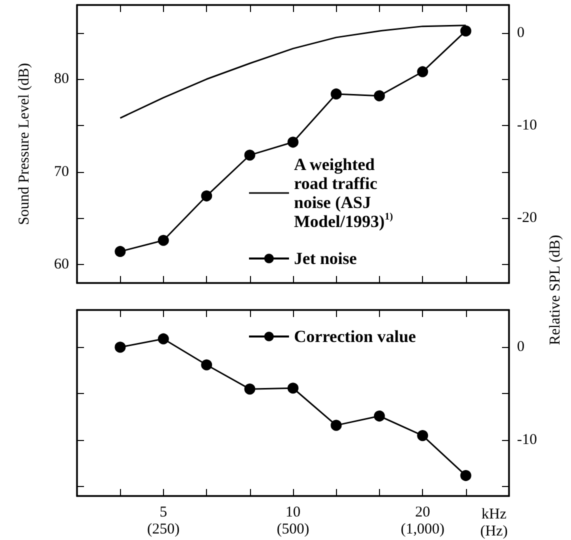 The width and height of the screenshot is (571, 540). Describe the element at coordinates (494, 523) in the screenshot. I see `x-axis-title: kHz (Hz)` at that location.